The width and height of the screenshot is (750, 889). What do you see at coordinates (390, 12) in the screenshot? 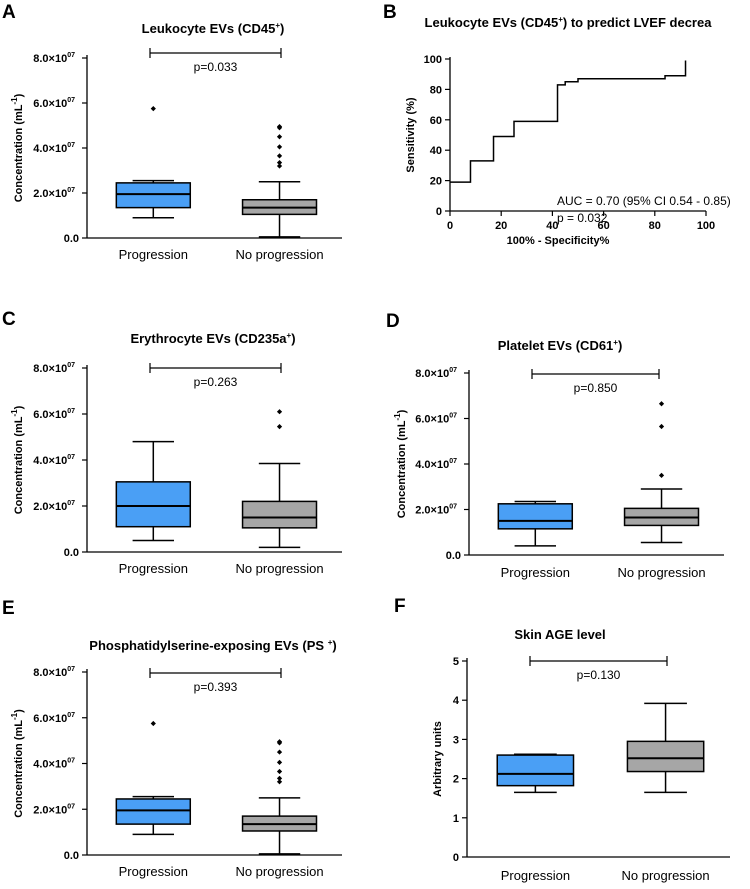
I see `panel-letter: B` at bounding box center [390, 12].